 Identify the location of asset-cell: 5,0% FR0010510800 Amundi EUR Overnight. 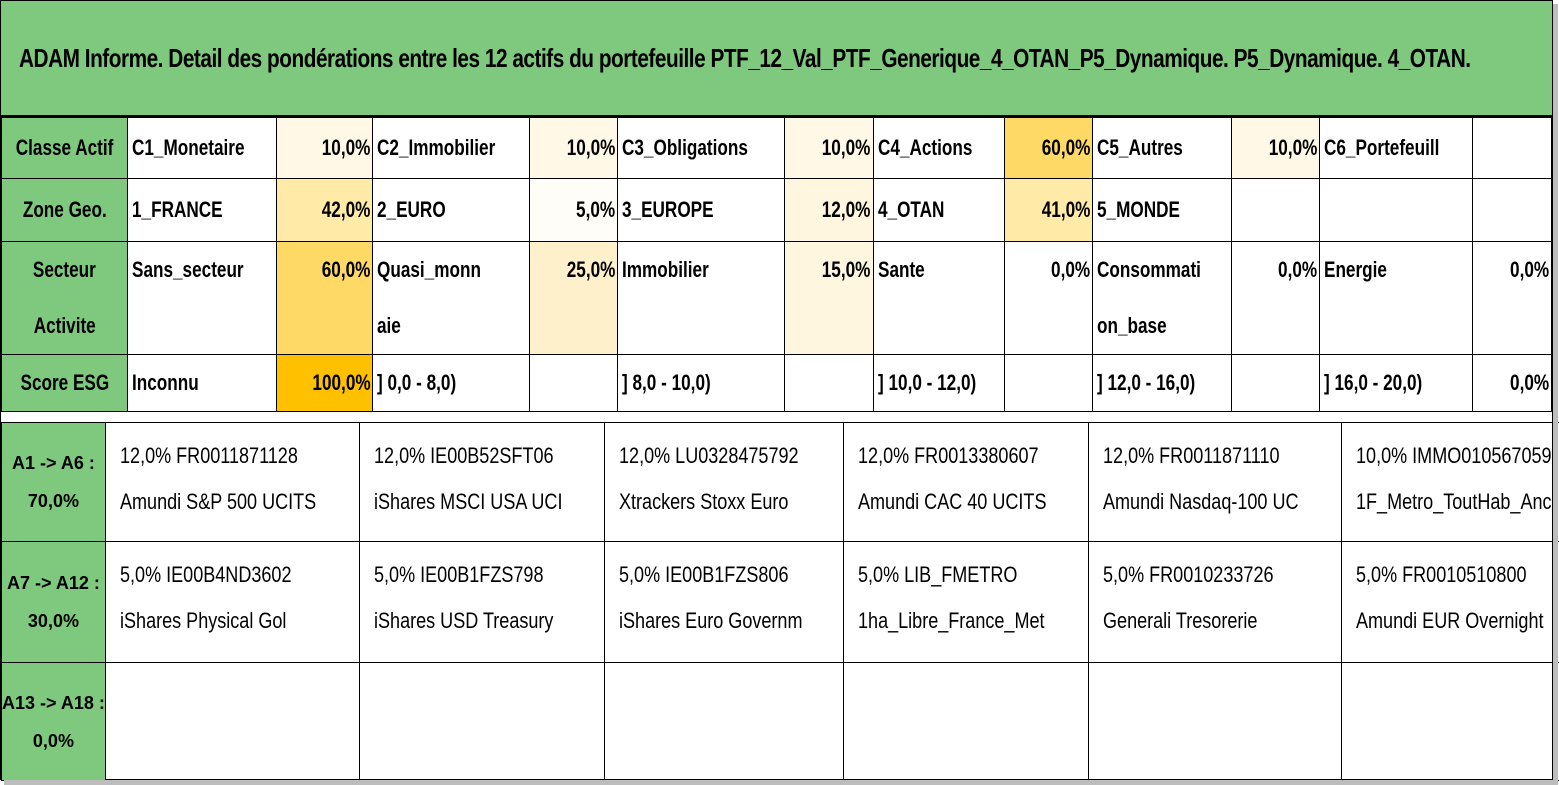
(1450, 602).